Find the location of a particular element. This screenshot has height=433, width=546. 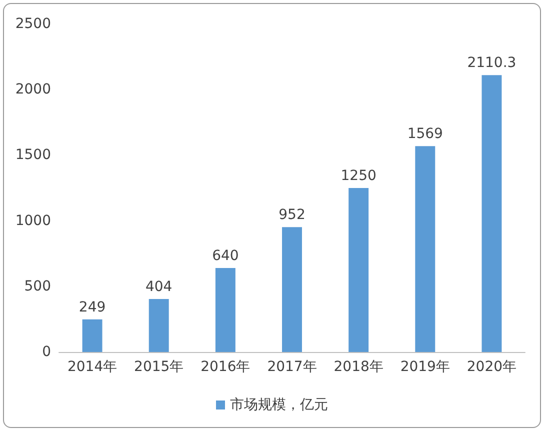

x-tick-label: 2015年 is located at coordinates (159, 367).